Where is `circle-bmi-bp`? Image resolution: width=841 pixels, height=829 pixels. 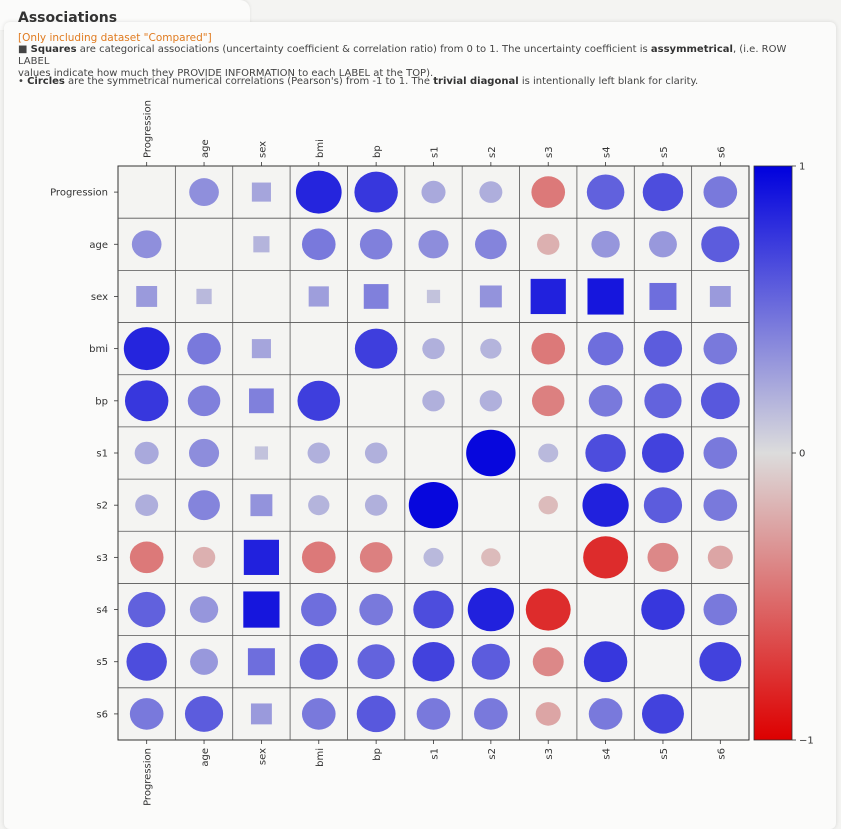 circle-bmi-bp is located at coordinates (376, 348).